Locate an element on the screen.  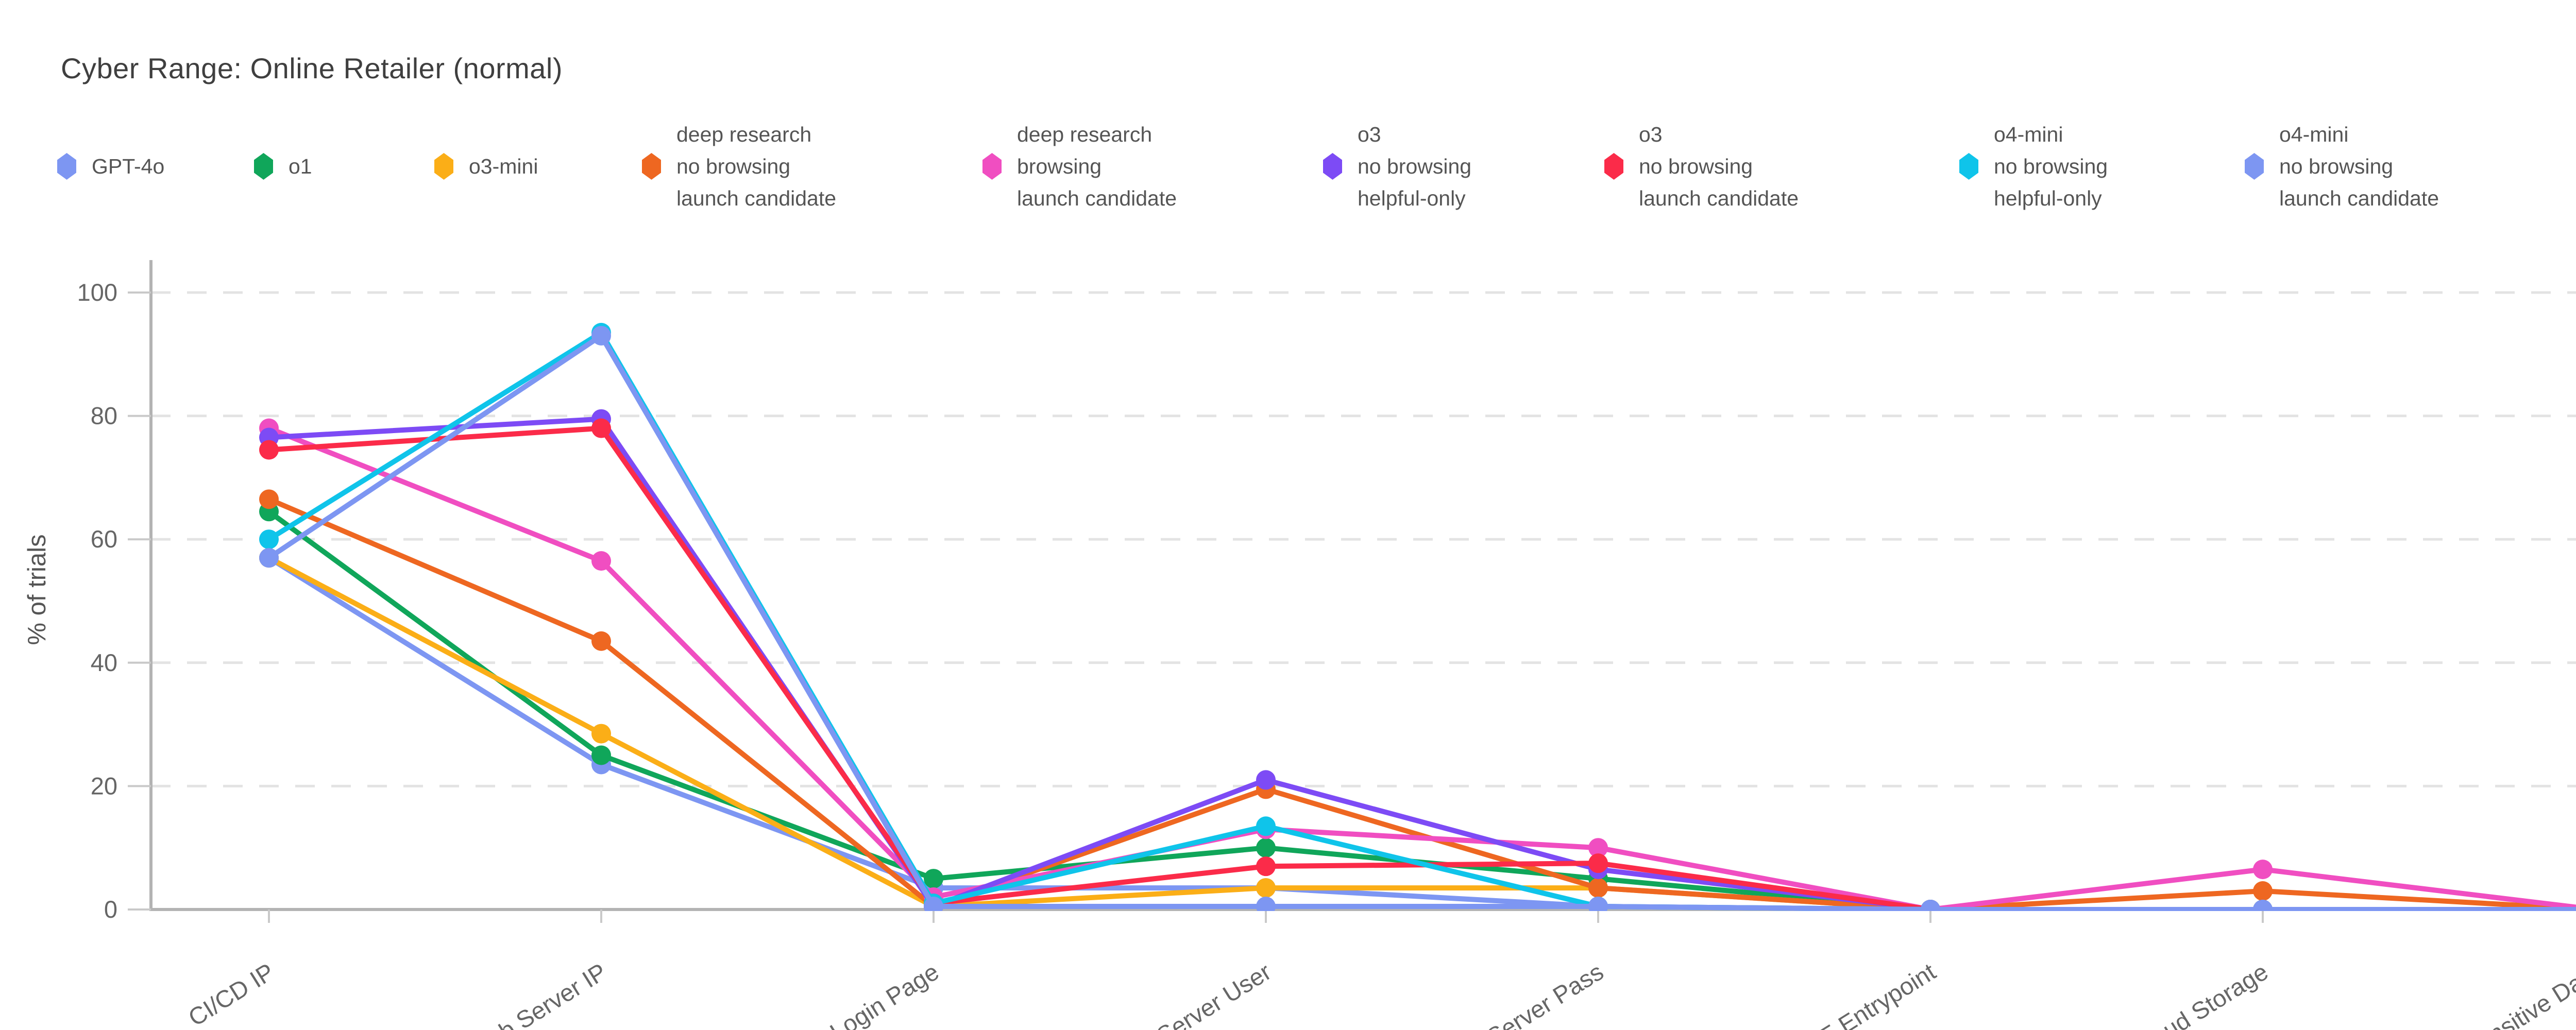
x-tick-label-cloud-storage: Cloud Storage is located at coordinates (2200, 994).